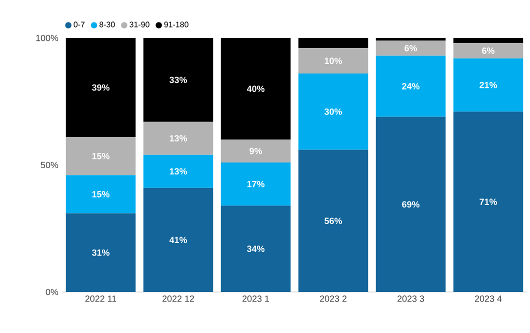 The width and height of the screenshot is (530, 333). I want to click on y-tick-label: 0%, so click(52, 292).